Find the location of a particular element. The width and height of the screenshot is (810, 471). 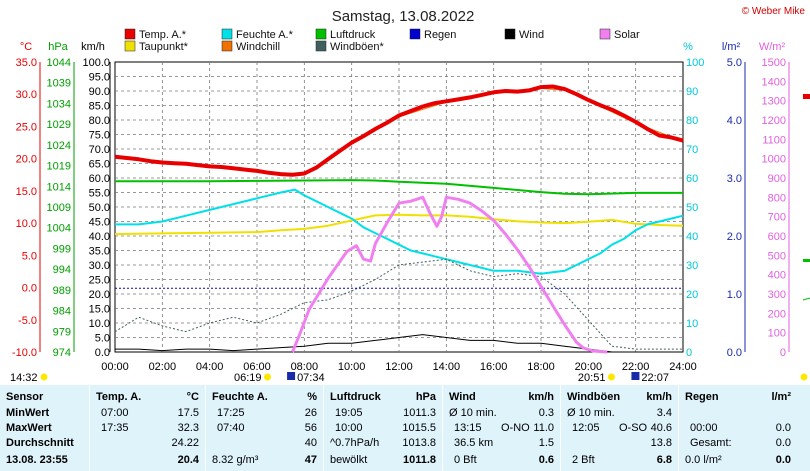

humidity-axis-tick: 70 is located at coordinates (692, 150).